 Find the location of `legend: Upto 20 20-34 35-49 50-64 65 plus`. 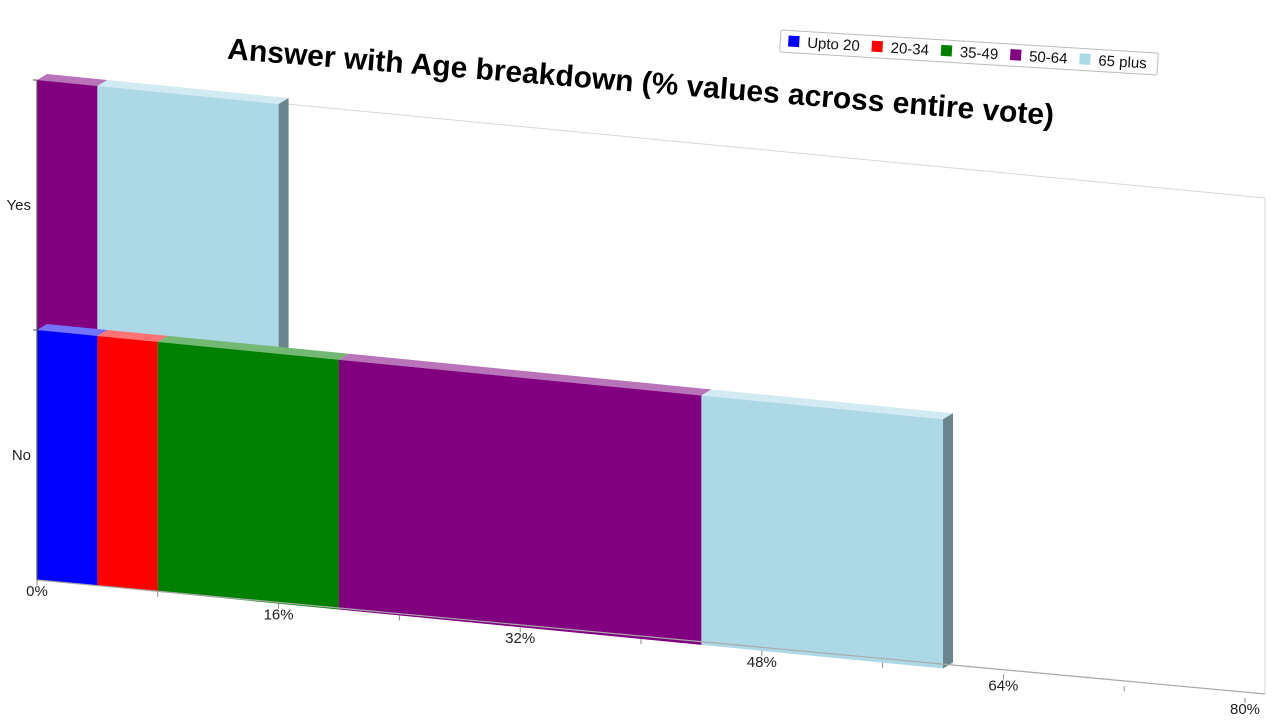

legend: Upto 20 20-34 35-49 50-64 65 plus is located at coordinates (969, 52).